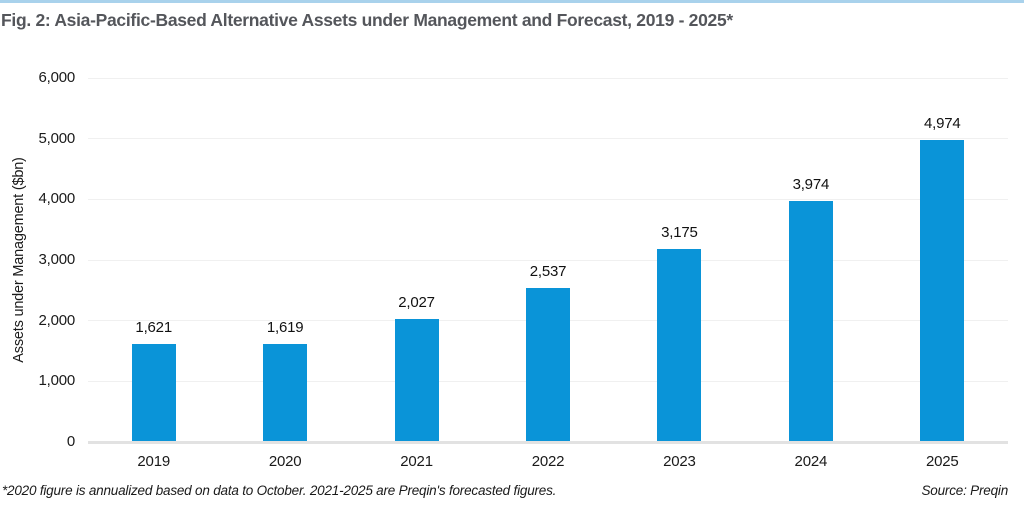 The image size is (1024, 512). I want to click on x-tick-label: 2019, so click(153, 461).